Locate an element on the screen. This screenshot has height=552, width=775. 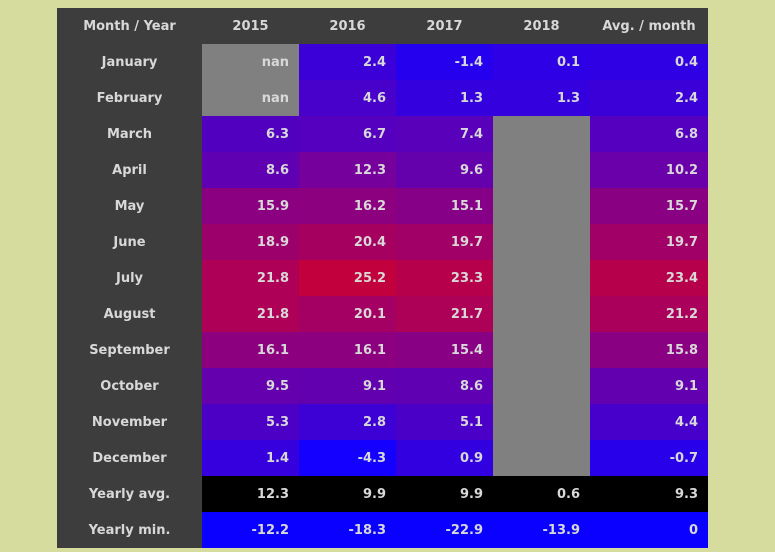
value-cell: -22.9 is located at coordinates (444, 530).